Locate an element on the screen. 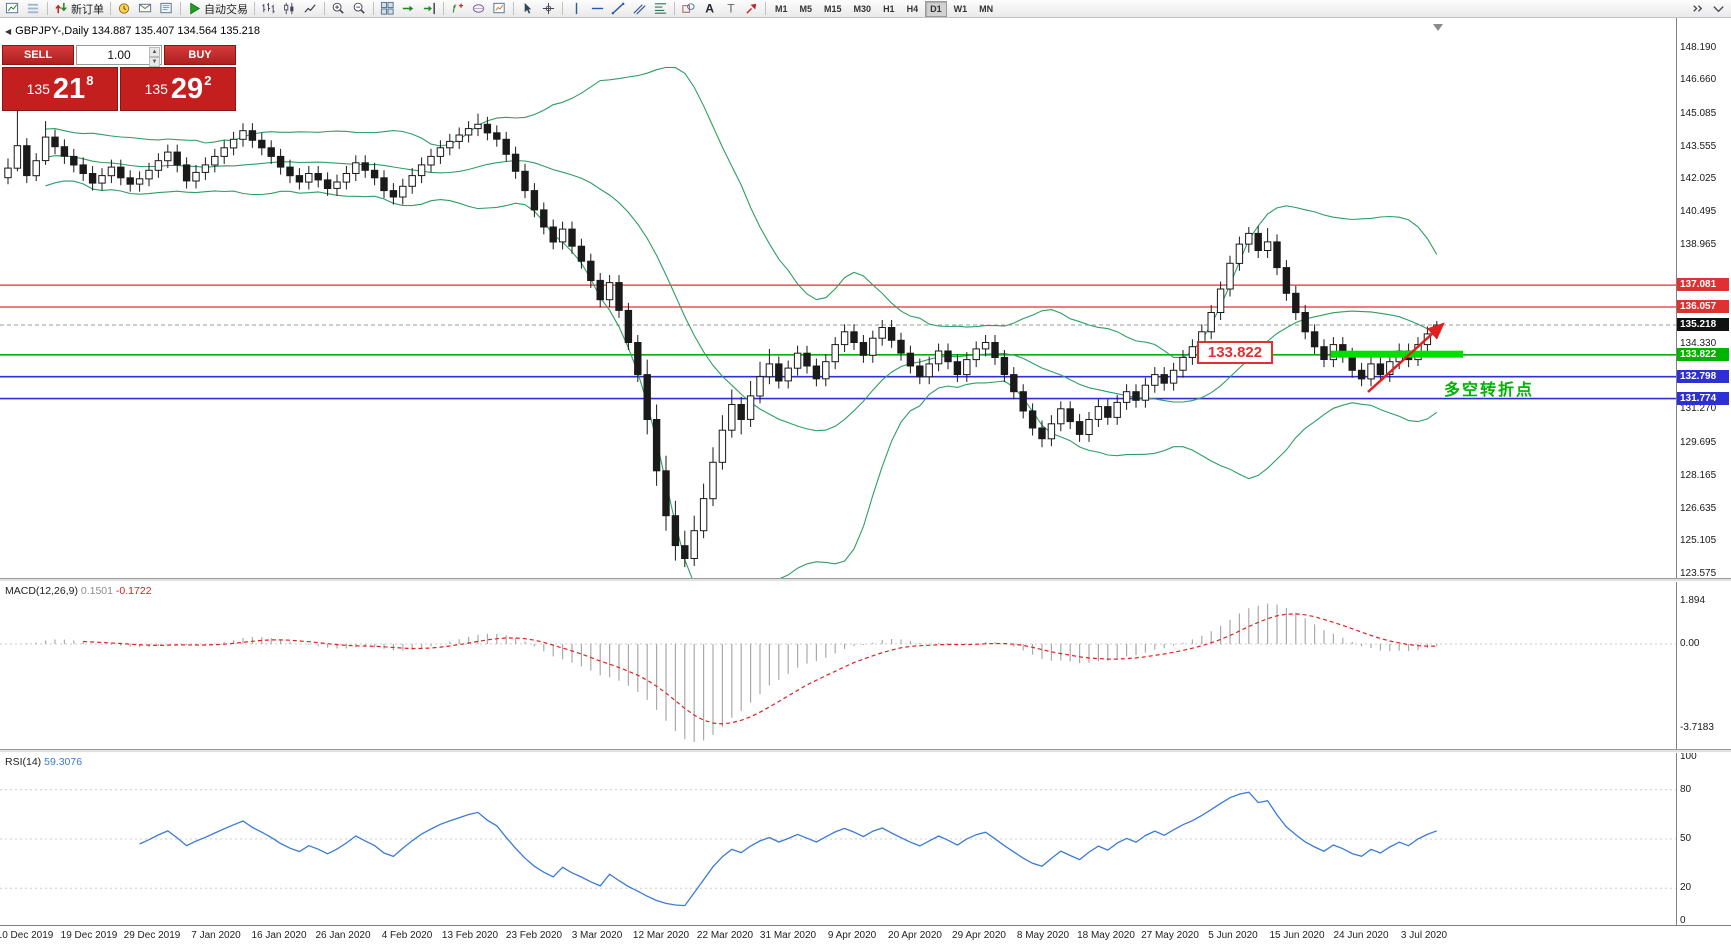 The image size is (1731, 946). timeframe-mn-button: MN is located at coordinates (986, 8).